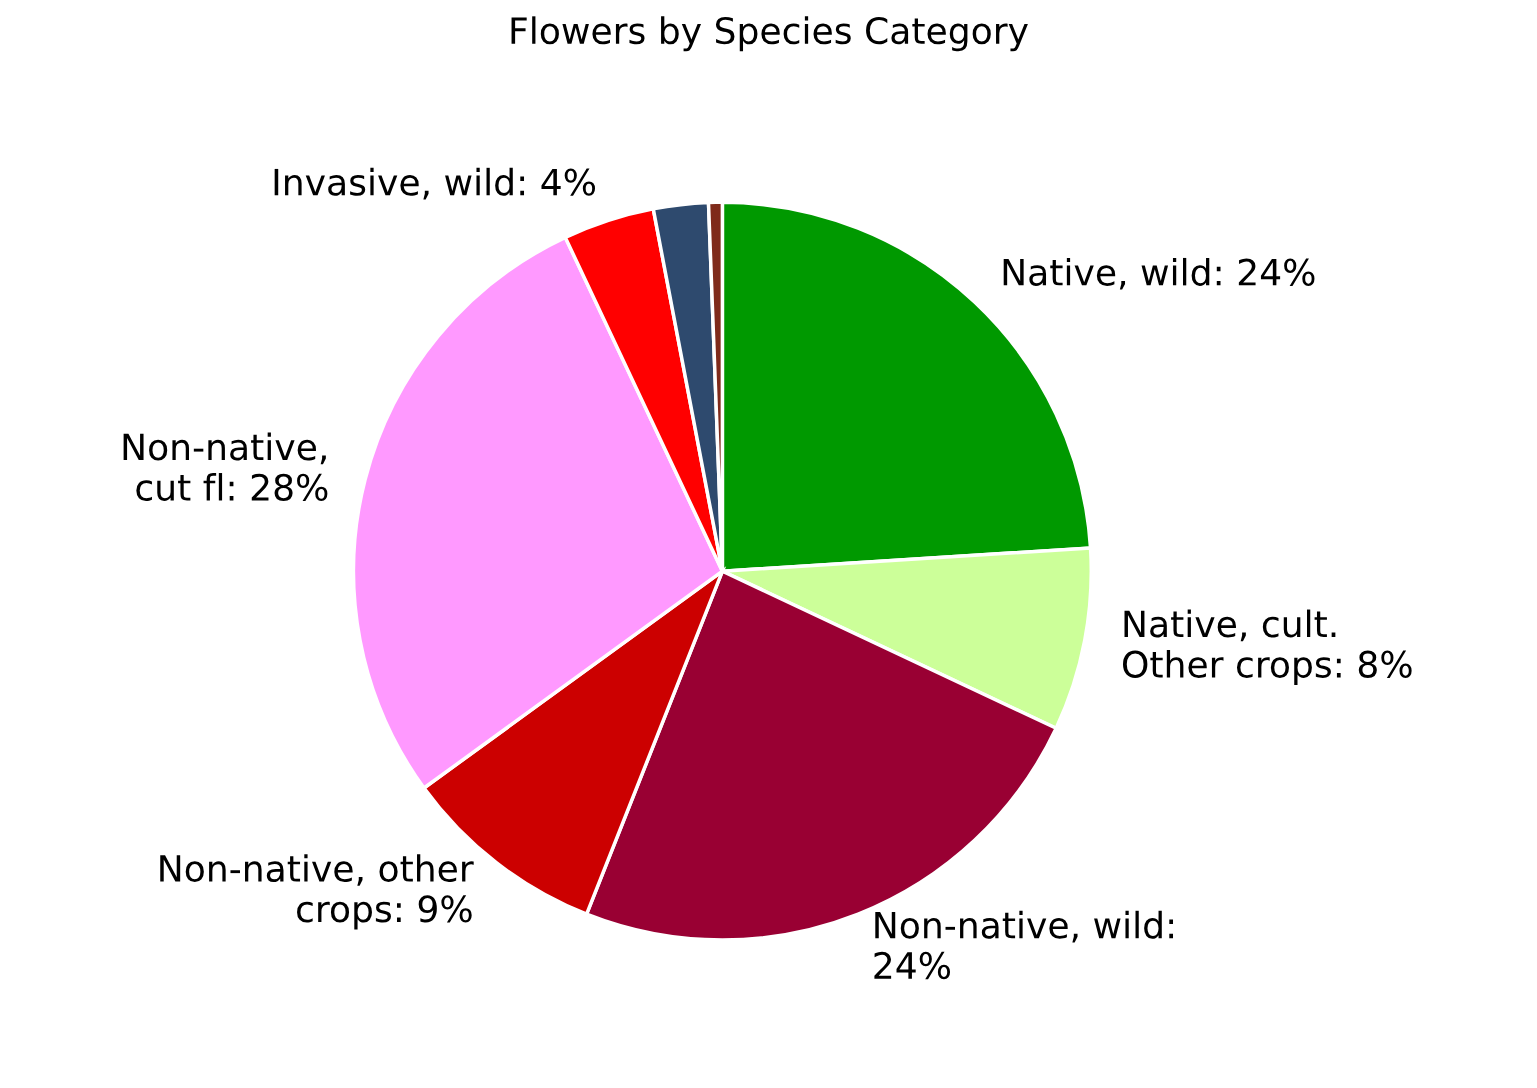 The image size is (1537, 1088). Describe the element at coordinates (1159, 273) in the screenshot. I see `slice-label: Native, wild: 24%` at that location.